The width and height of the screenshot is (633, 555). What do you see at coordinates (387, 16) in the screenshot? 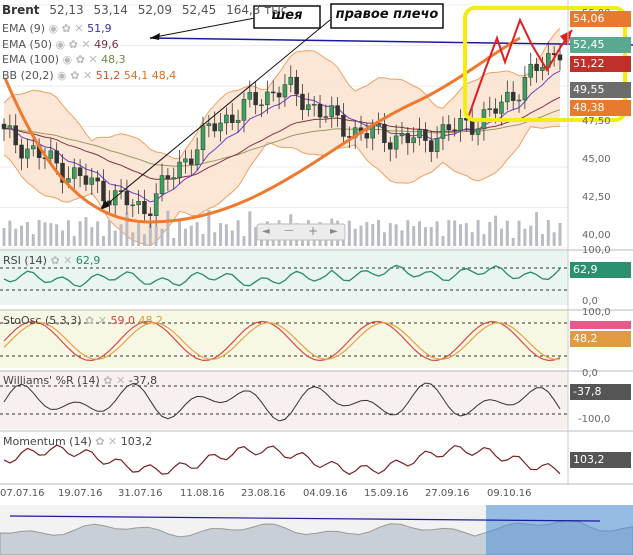
I see `shoulder-label-box` at bounding box center [387, 16].